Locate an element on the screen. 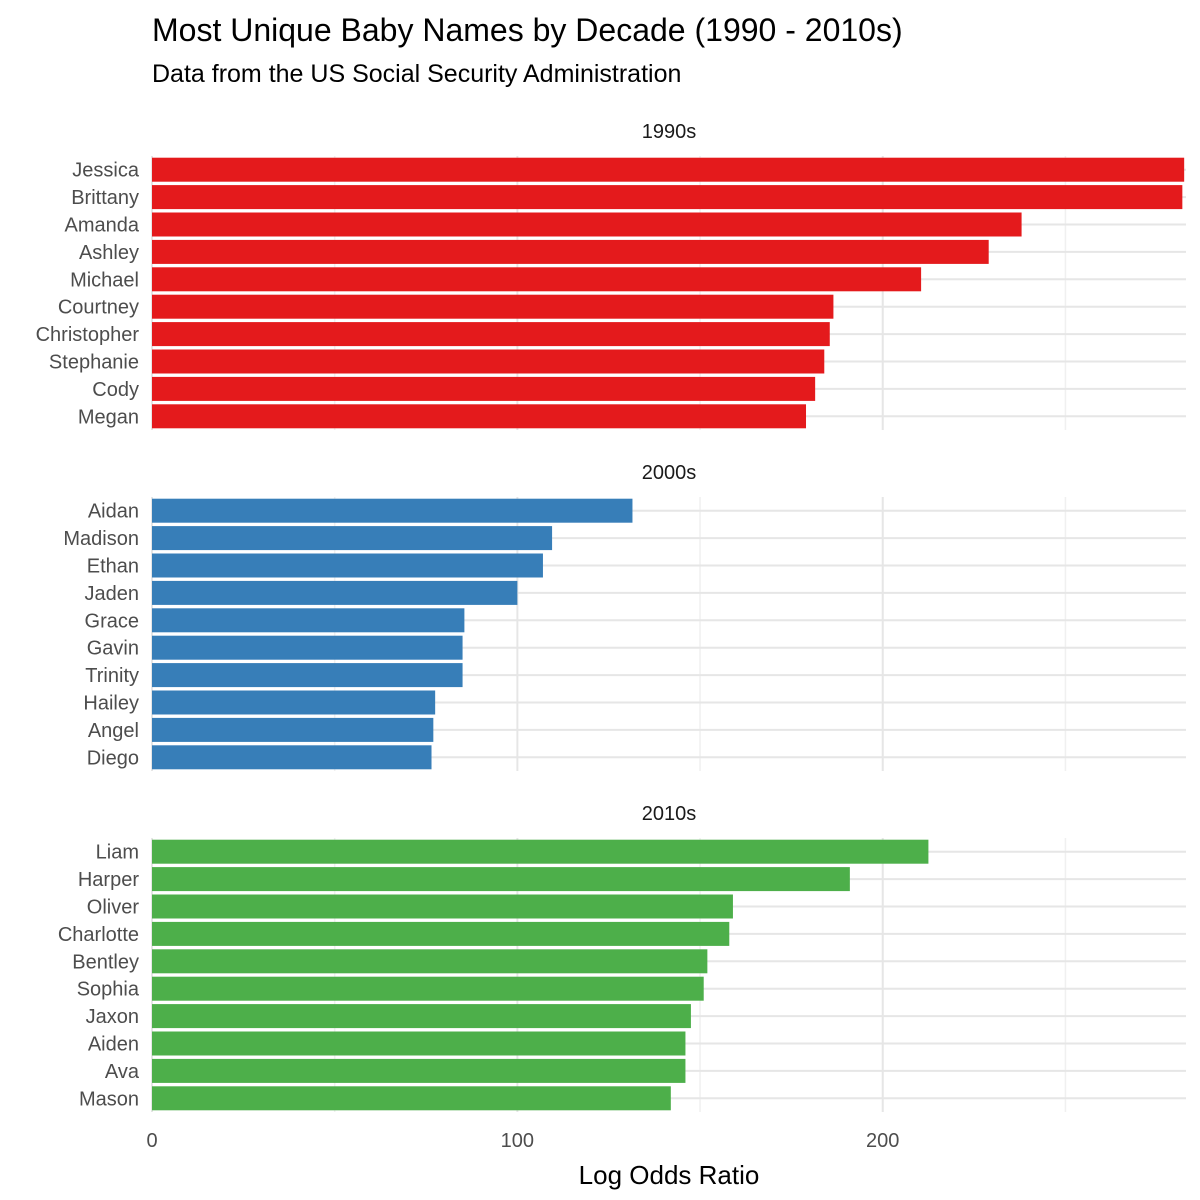  bar-hailey is located at coordinates (294, 702).